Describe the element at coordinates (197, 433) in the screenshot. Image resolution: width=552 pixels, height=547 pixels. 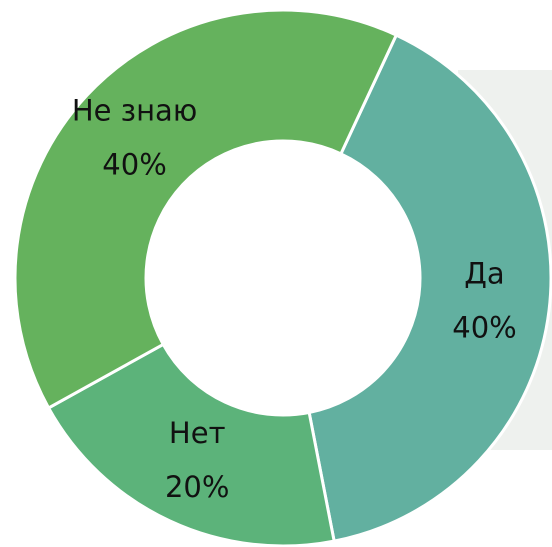
I see `category-label: Нет` at that location.